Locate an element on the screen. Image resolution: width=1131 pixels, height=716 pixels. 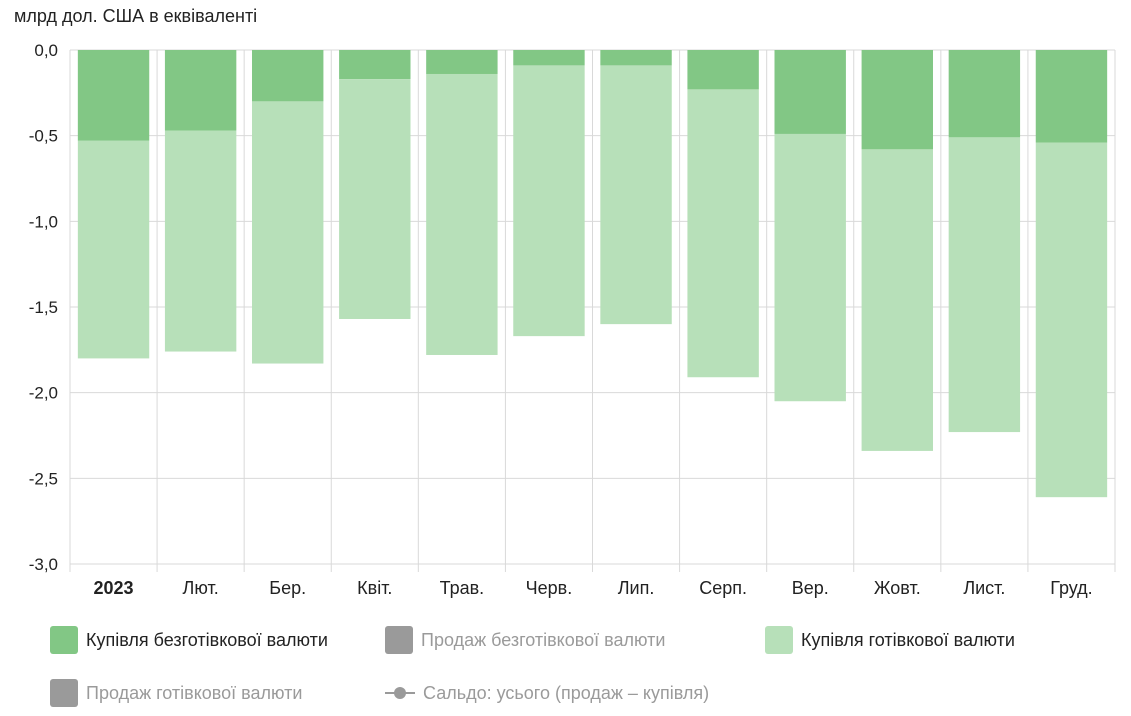
x-tick-label: Черв. is located at coordinates (549, 588).